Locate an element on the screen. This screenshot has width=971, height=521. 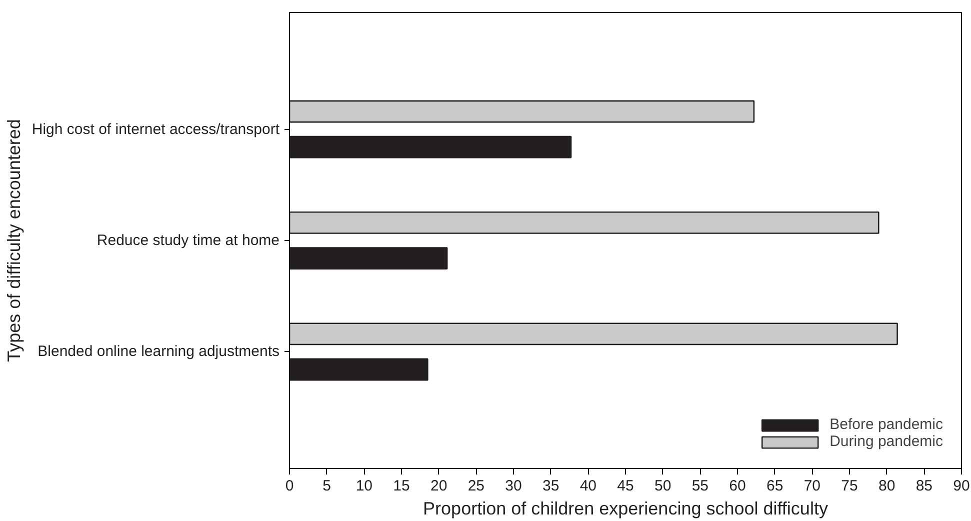
x-tick-label: 55 is located at coordinates (700, 486).